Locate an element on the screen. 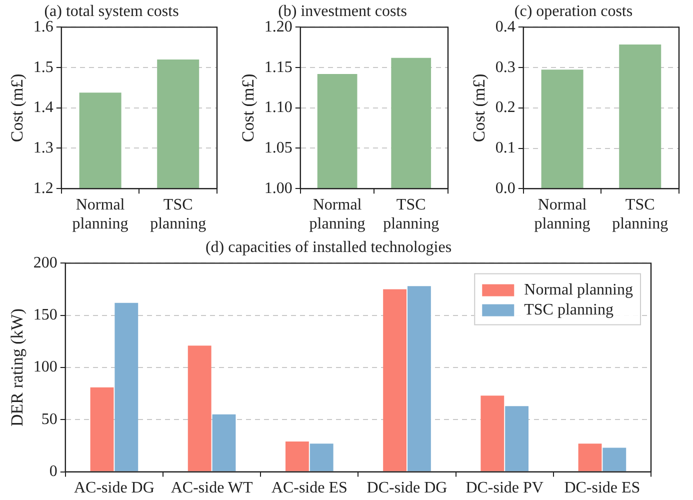 The image size is (693, 500). x-tick-label: AC-side ES is located at coordinates (309, 488).